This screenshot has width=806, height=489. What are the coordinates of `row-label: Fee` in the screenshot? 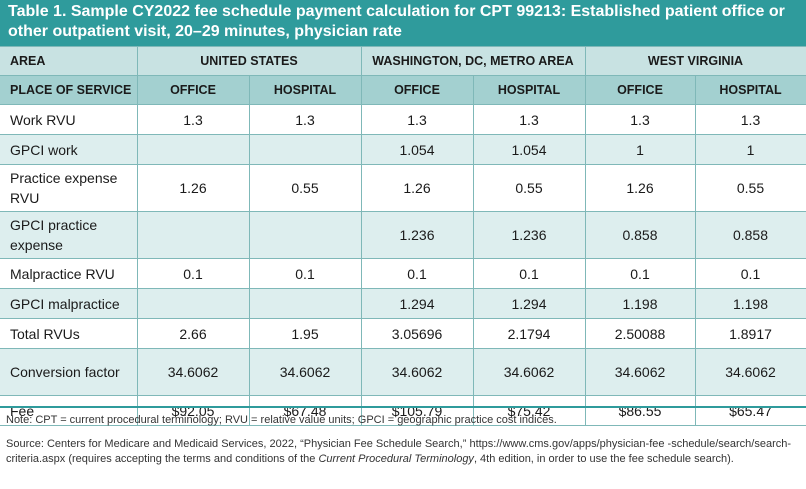 It's located at (69, 410).